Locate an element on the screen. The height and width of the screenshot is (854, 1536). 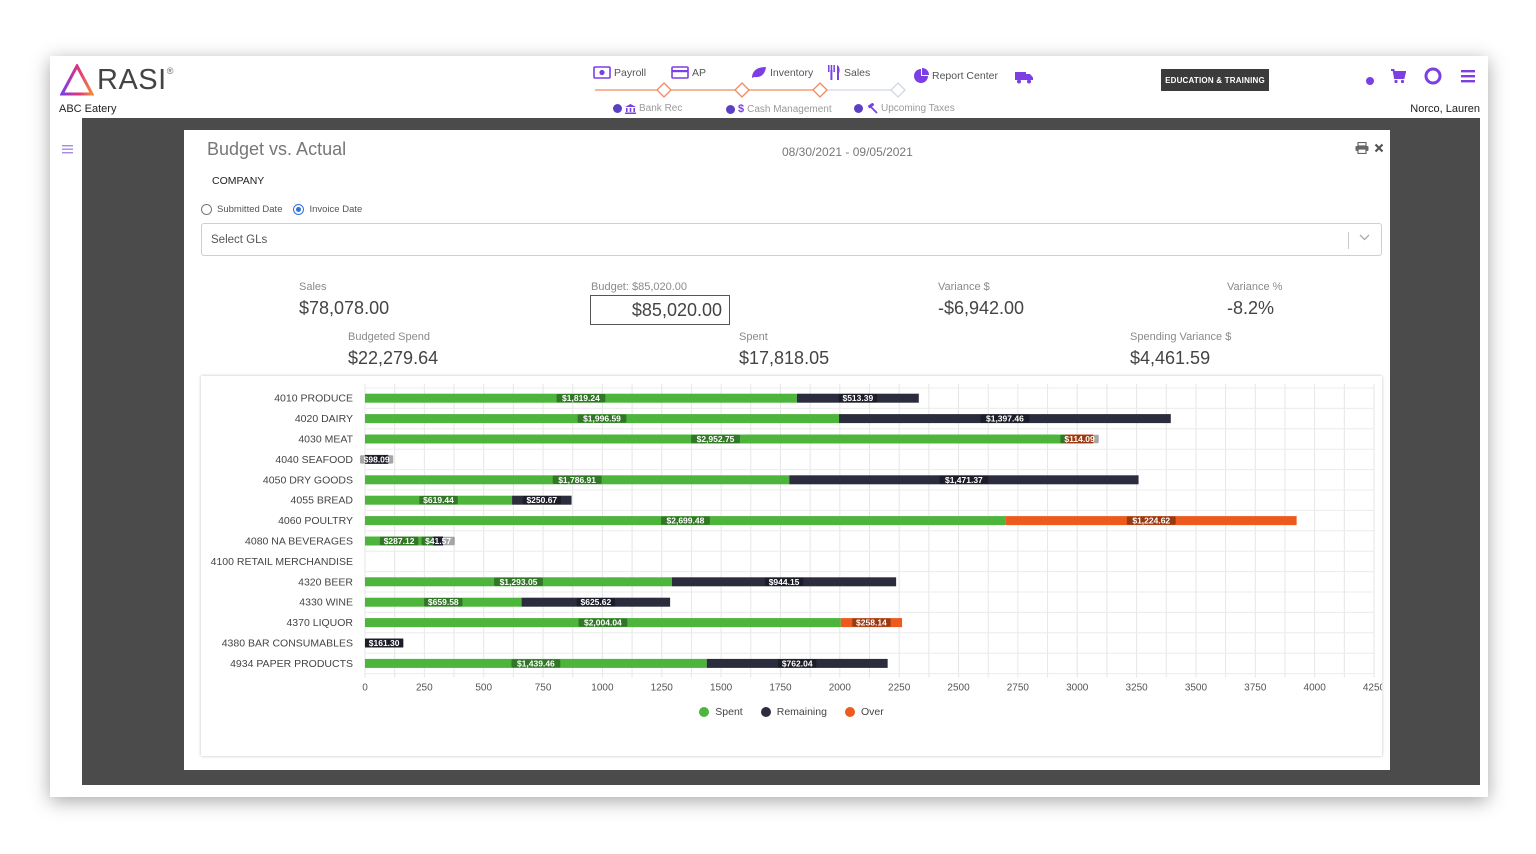
hamburger-menu-icon is located at coordinates (1468, 76).